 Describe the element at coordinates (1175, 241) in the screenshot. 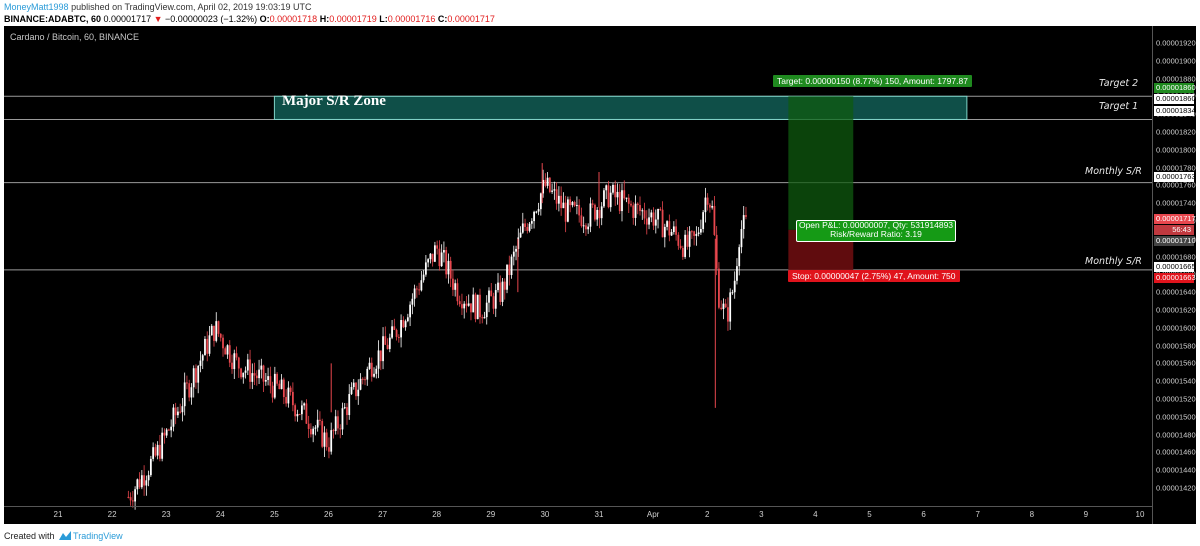

I see `entry-price-tag: 0.00001710` at that location.